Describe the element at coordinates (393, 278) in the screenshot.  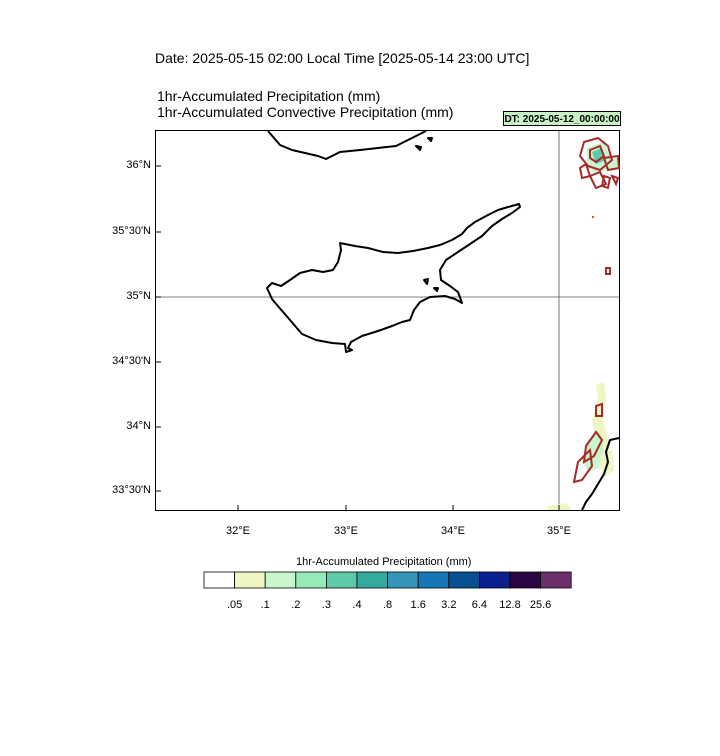
I see `cyprus-coastline` at that location.